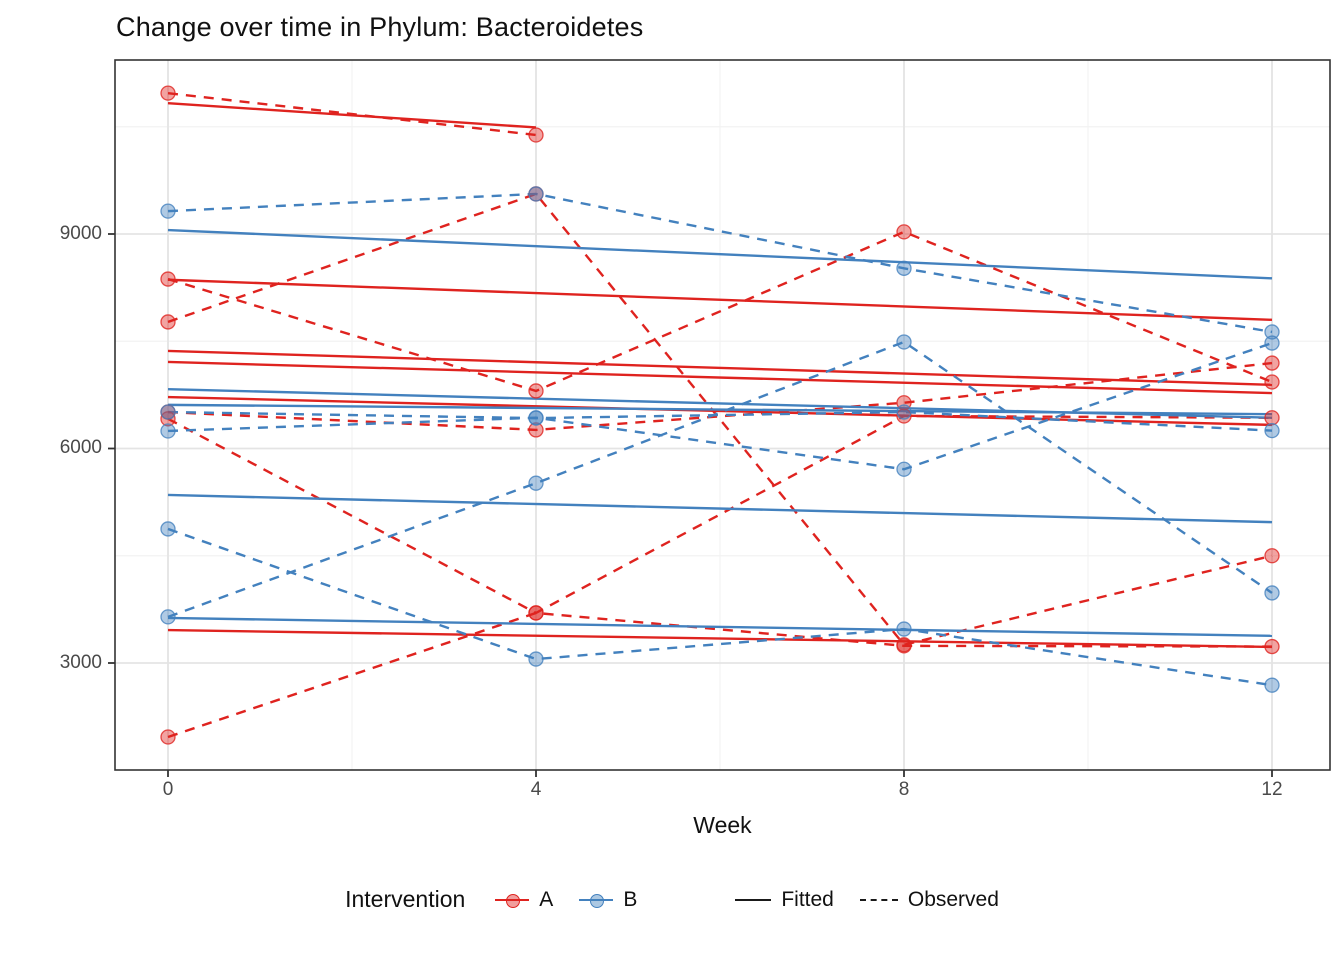 This screenshot has height=960, width=1344. I want to click on legend-item-b: B, so click(608, 900).